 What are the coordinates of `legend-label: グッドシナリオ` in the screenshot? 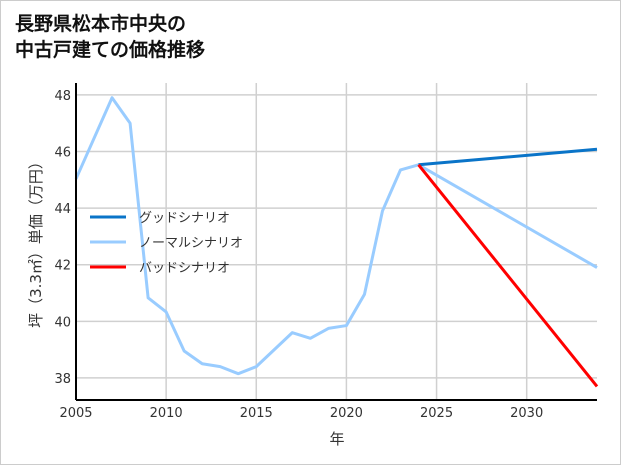 It's located at (184, 218).